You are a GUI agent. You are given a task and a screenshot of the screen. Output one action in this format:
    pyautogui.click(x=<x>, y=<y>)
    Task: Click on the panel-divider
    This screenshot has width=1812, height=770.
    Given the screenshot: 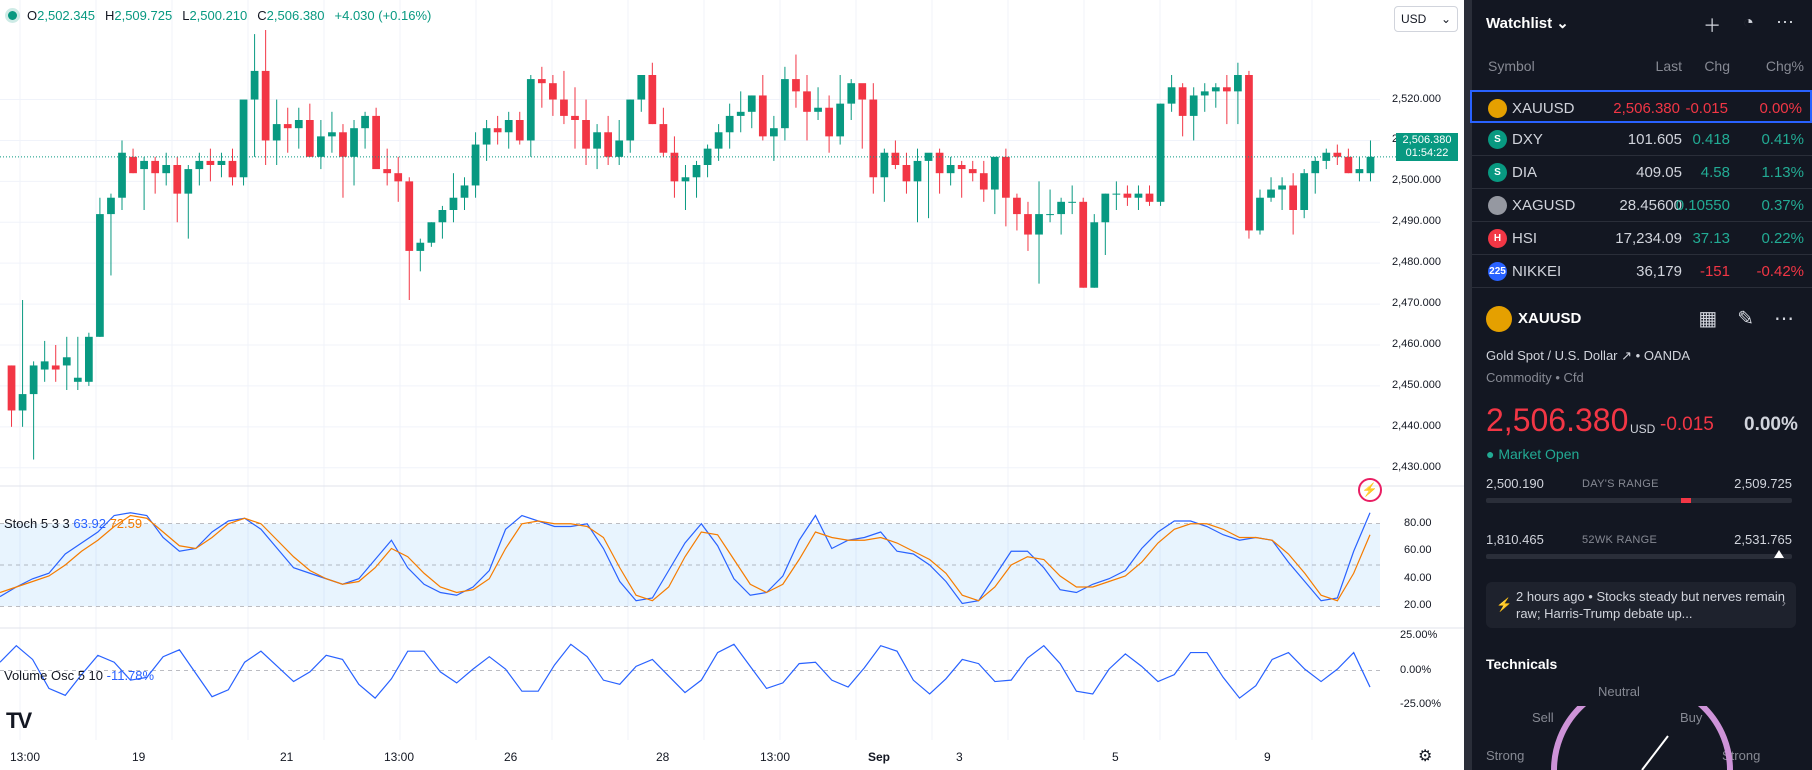 What is the action you would take?
    pyautogui.click(x=1468, y=385)
    